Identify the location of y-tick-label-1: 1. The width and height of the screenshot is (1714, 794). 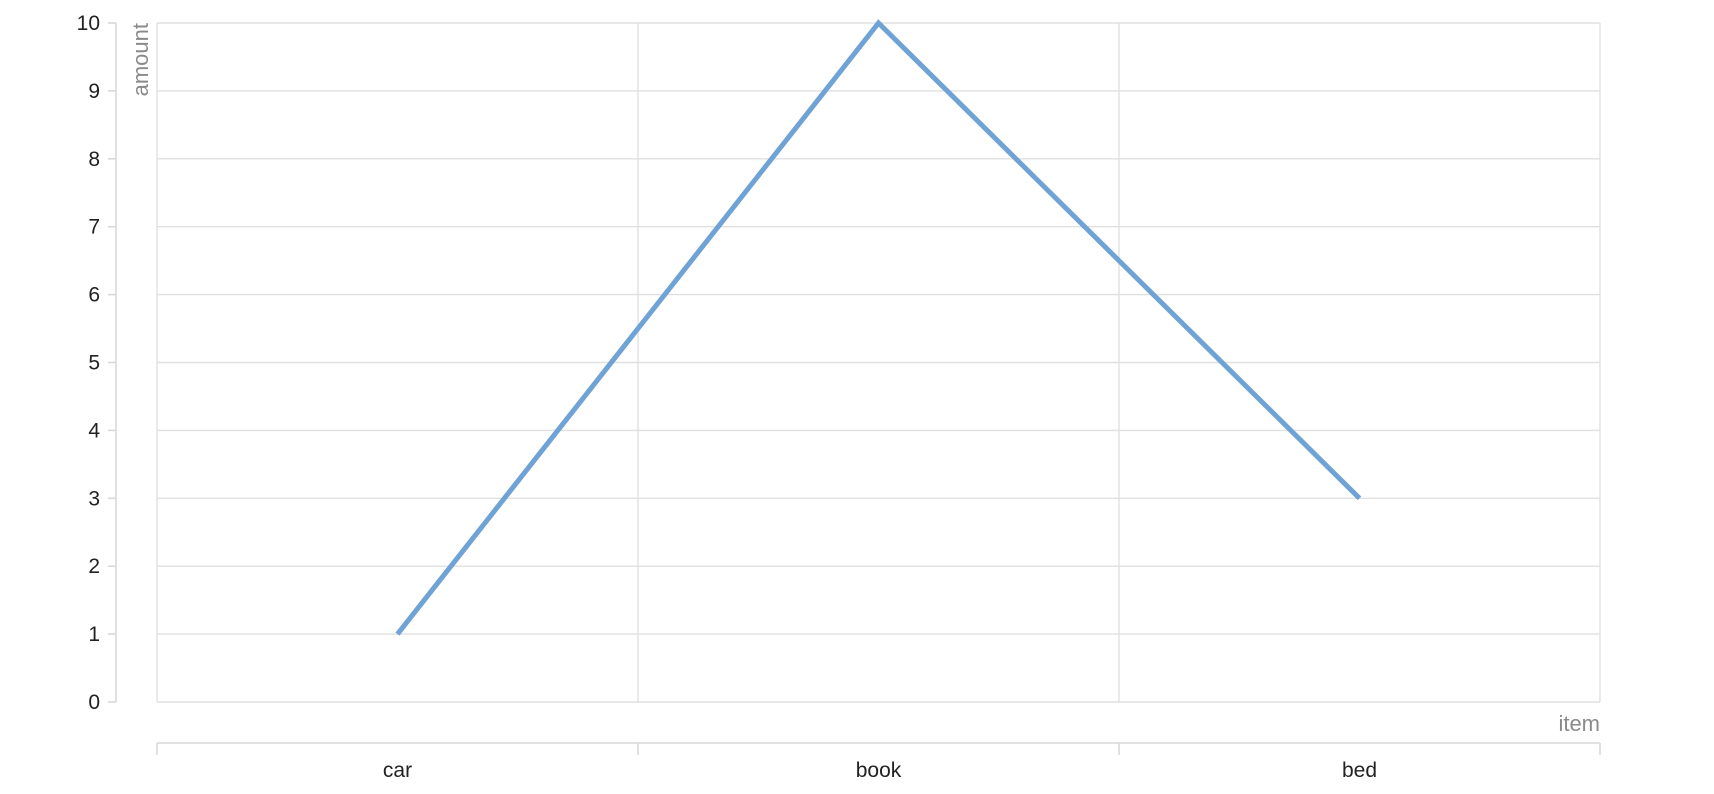
(94, 634).